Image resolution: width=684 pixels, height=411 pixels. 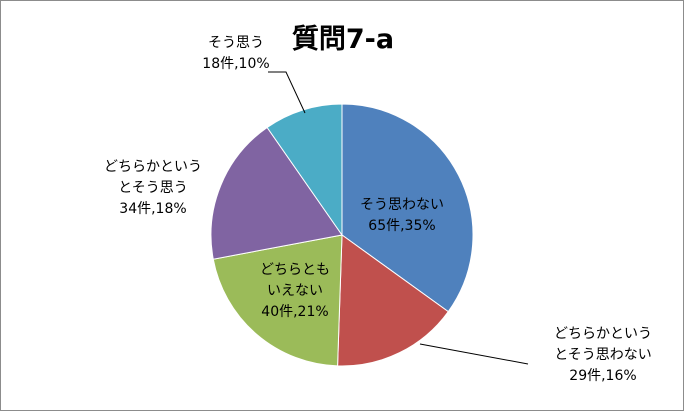 I want to click on slice-label-4: そう思う, so click(x=236, y=43).